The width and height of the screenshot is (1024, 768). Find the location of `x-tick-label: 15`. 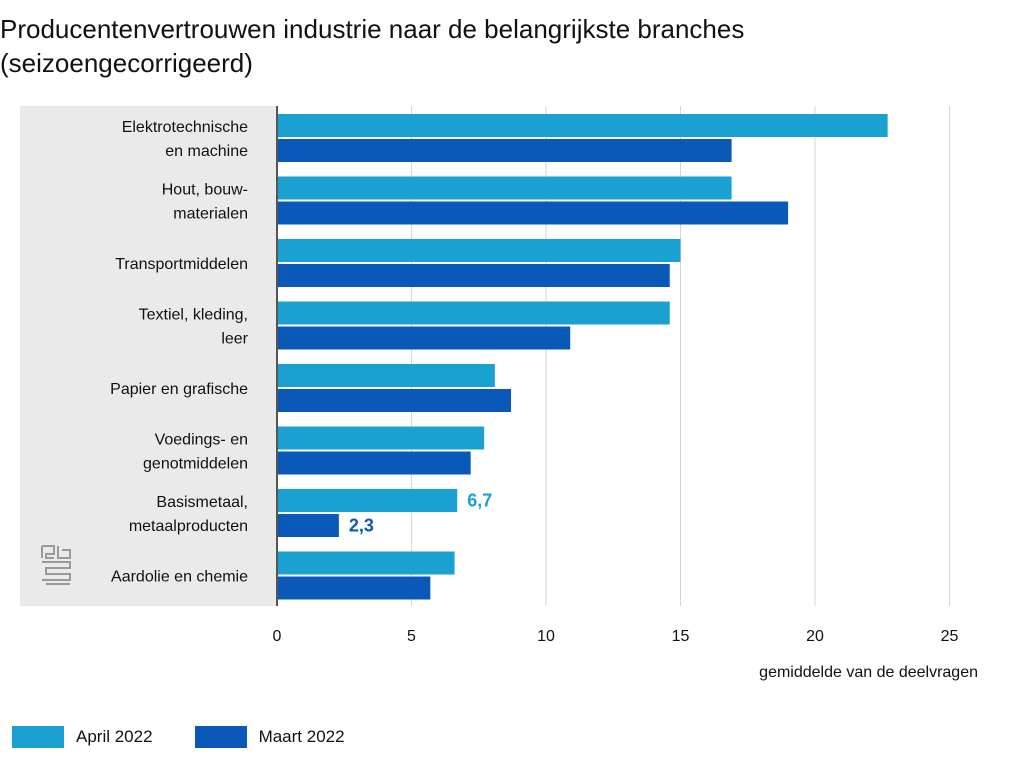

x-tick-label: 15 is located at coordinates (681, 636).